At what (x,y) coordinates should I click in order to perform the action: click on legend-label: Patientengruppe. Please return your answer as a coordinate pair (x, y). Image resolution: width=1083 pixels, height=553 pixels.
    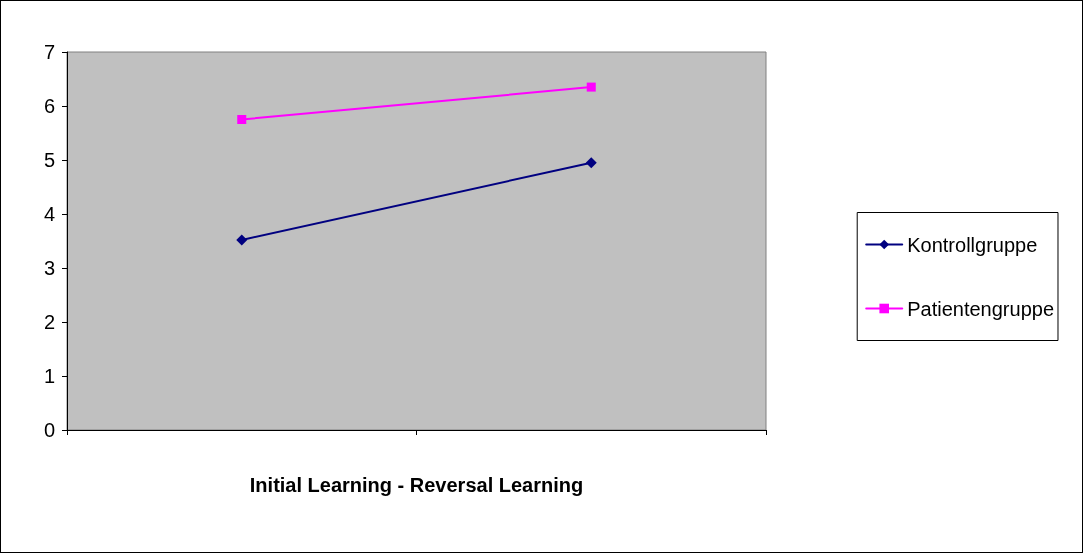
    Looking at the image, I should click on (981, 308).